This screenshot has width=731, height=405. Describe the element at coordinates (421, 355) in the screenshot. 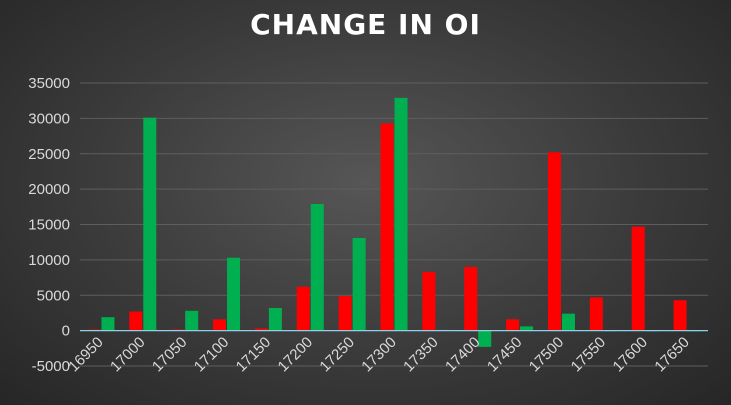

I see `x-tick-label: 17350` at that location.